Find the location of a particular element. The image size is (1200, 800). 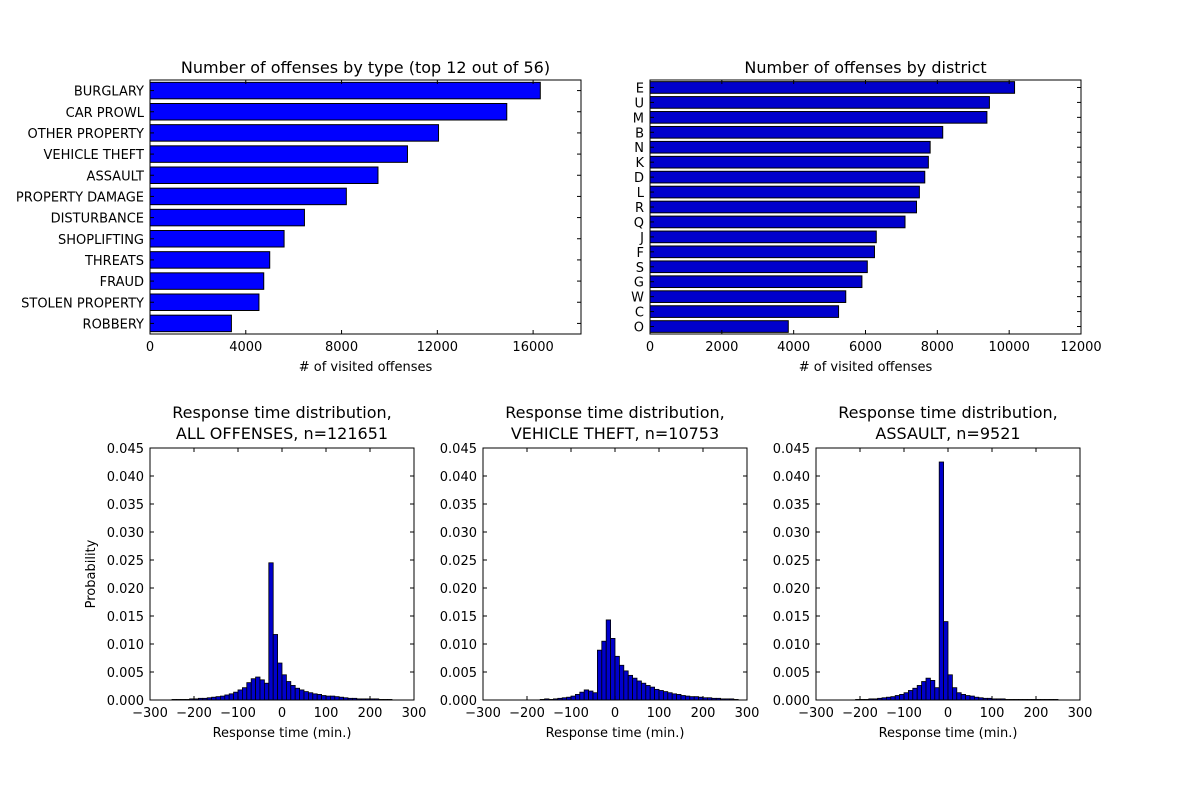

category-label: W is located at coordinates (637, 298).